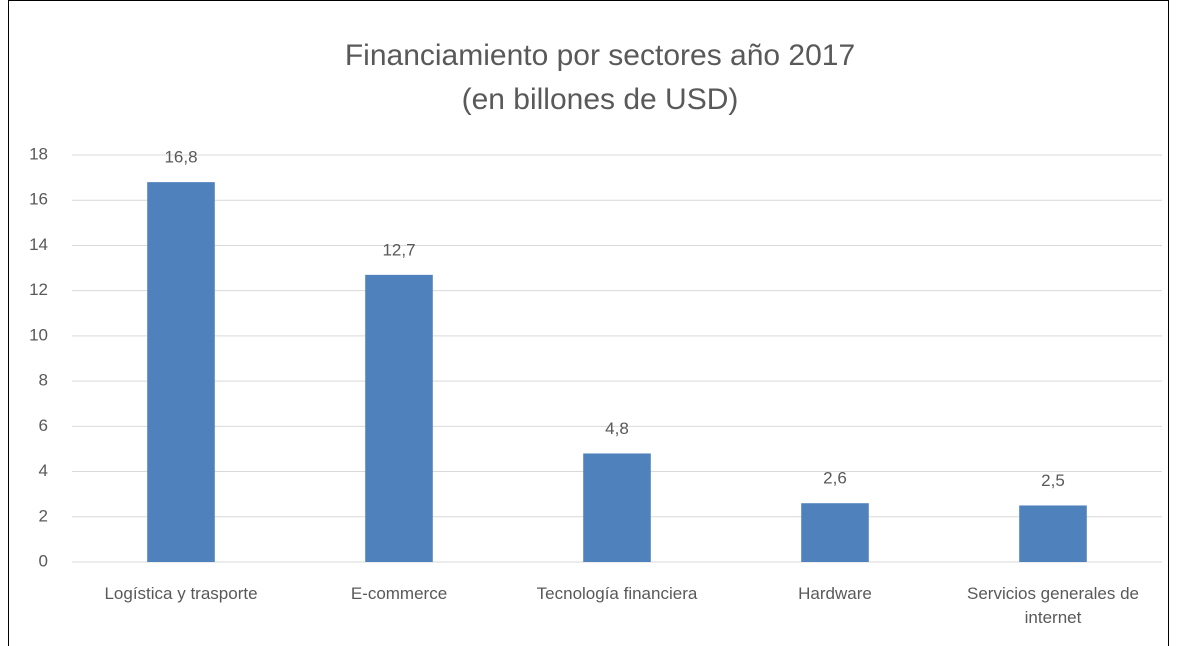  Describe the element at coordinates (38, 244) in the screenshot. I see `y-tick-label: 14` at that location.